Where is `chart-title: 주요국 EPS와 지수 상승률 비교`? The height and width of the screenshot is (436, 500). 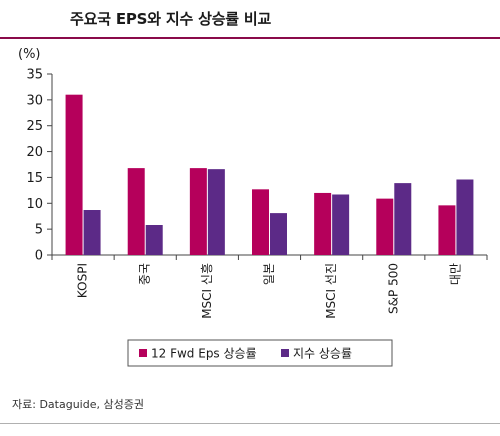
chart-title: 주요국 EPS와 지수 상승률 비교 is located at coordinates (171, 19).